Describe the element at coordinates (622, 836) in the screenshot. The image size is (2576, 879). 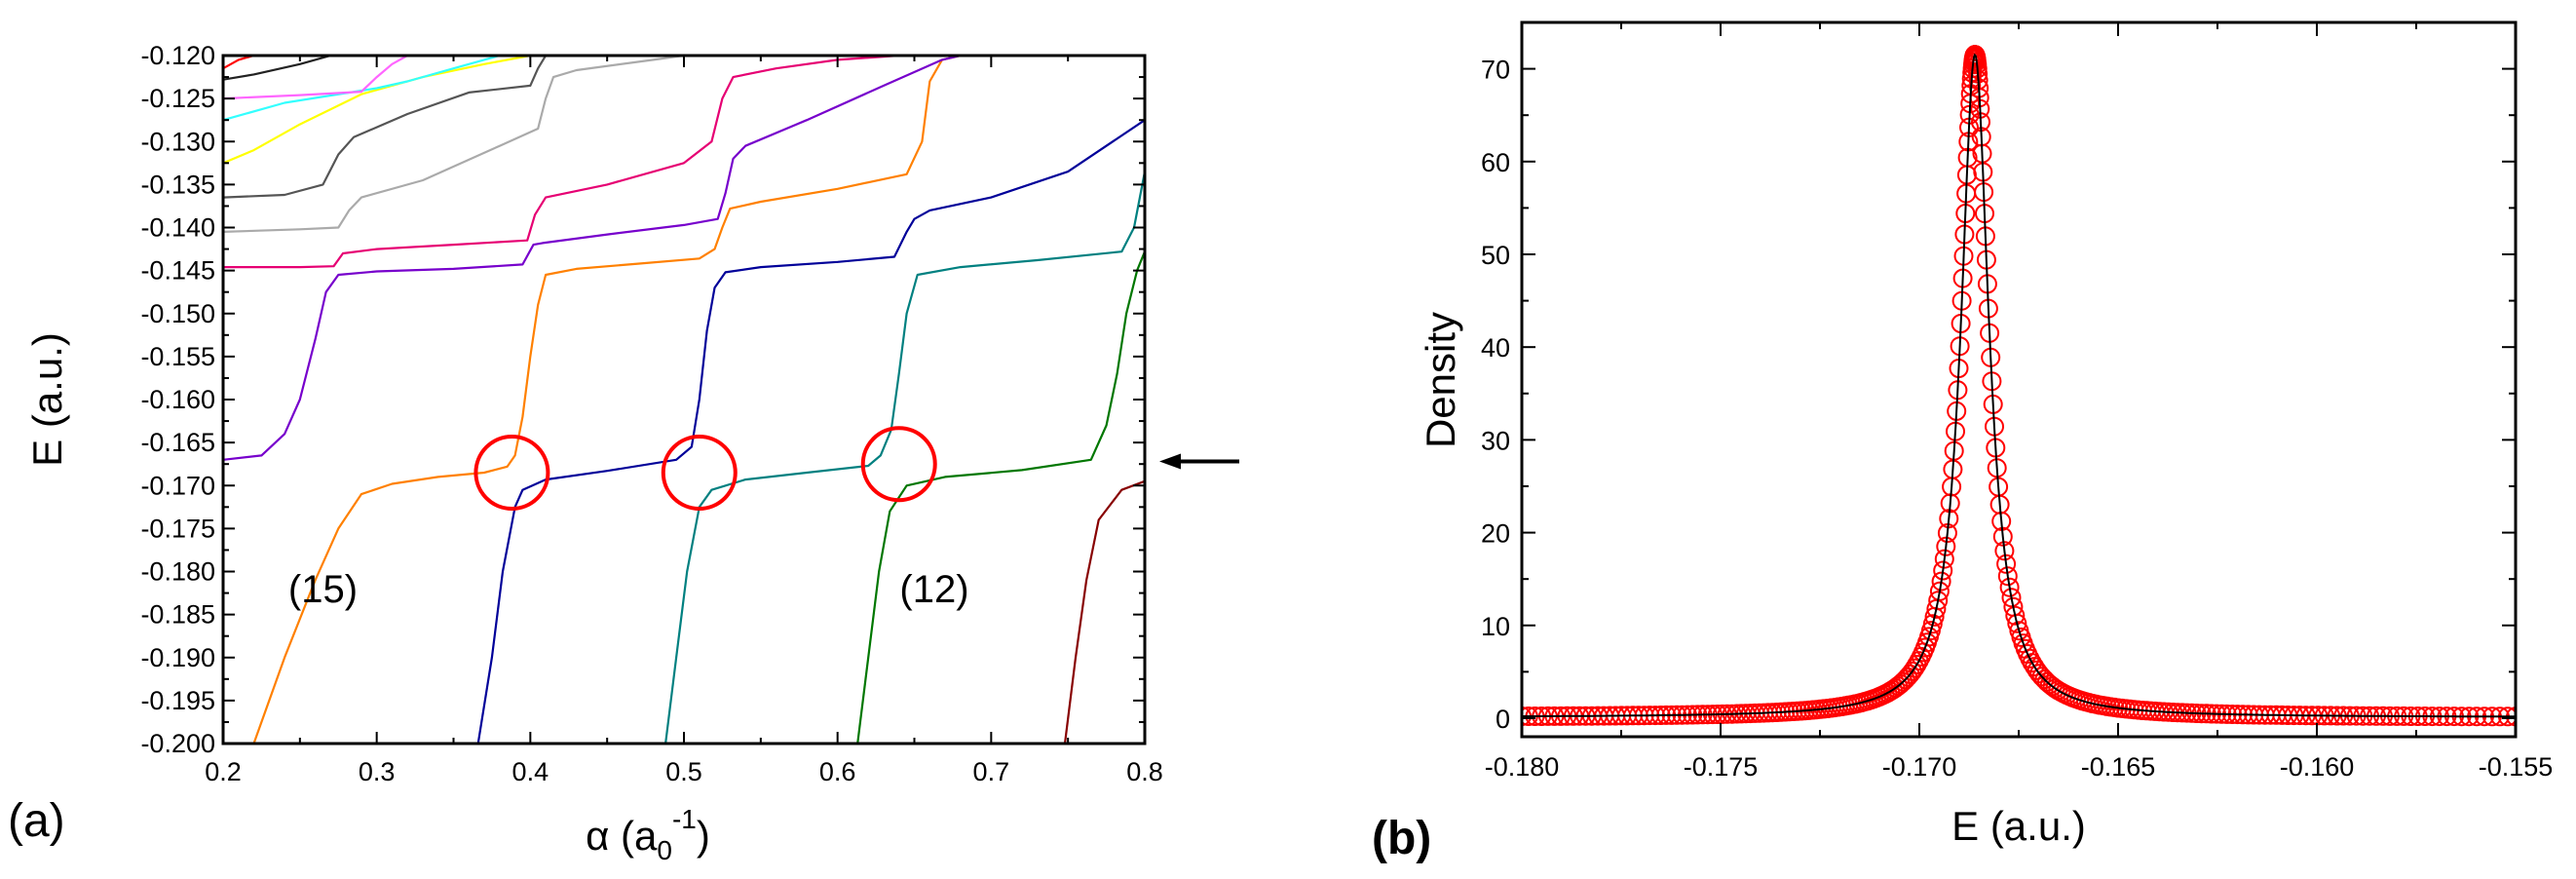
I see `x-axis-title-symbol: α (a` at that location.